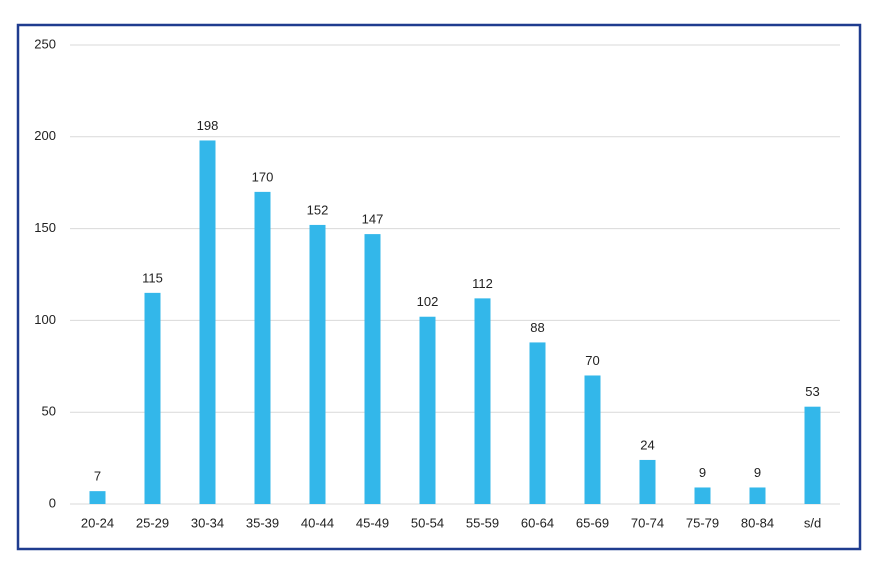  Describe the element at coordinates (372, 522) in the screenshot. I see `x-tick-label: 45-49` at that location.